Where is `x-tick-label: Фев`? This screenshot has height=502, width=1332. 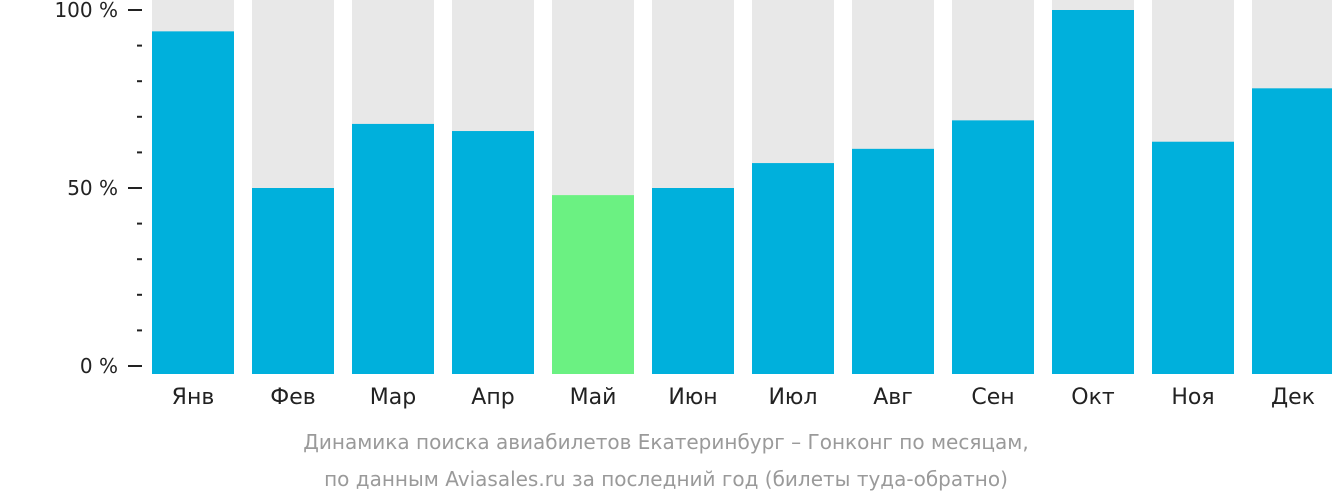 x-tick-label: Фев is located at coordinates (292, 397).